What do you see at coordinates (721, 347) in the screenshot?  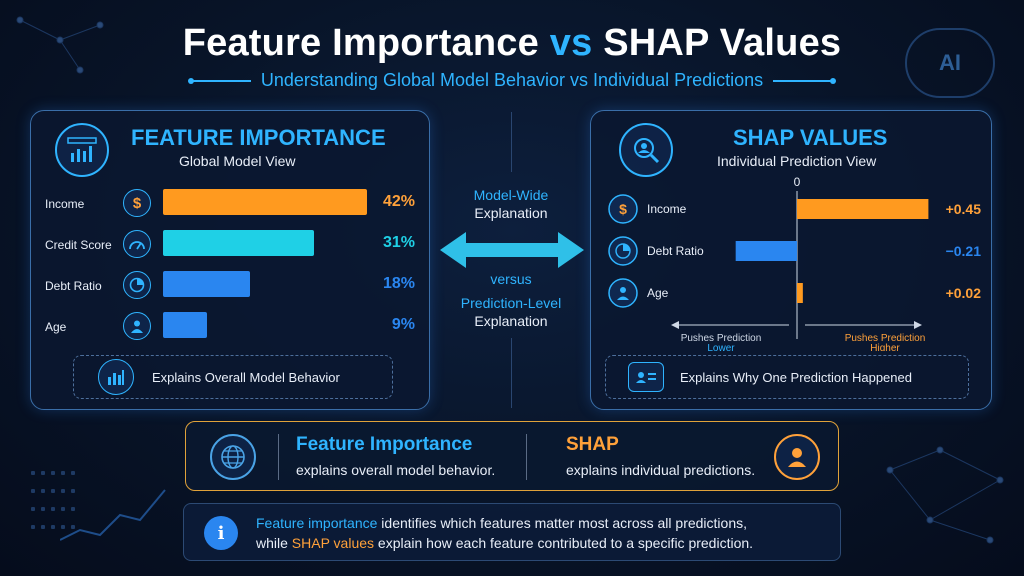 I see `shap-lower-label-line2: Lower` at bounding box center [721, 347].